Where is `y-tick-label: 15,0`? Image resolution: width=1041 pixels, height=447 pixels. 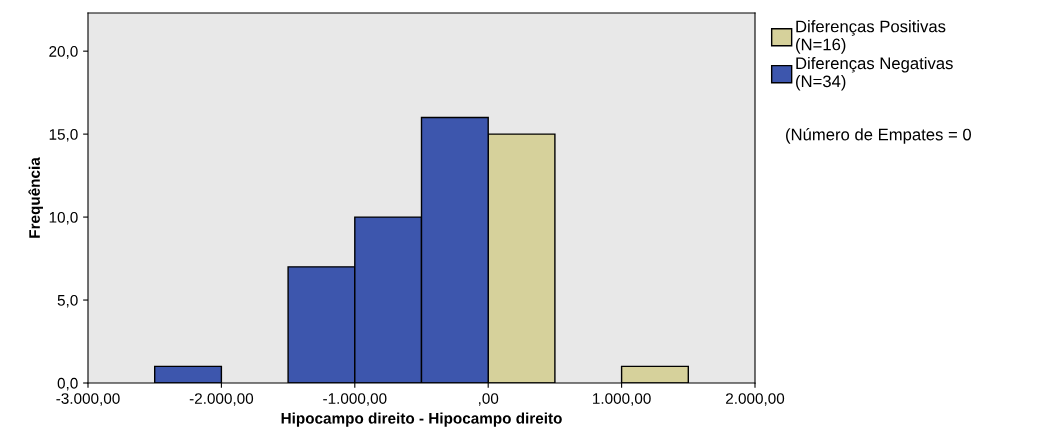
y-tick-label: 15,0 is located at coordinates (63, 135).